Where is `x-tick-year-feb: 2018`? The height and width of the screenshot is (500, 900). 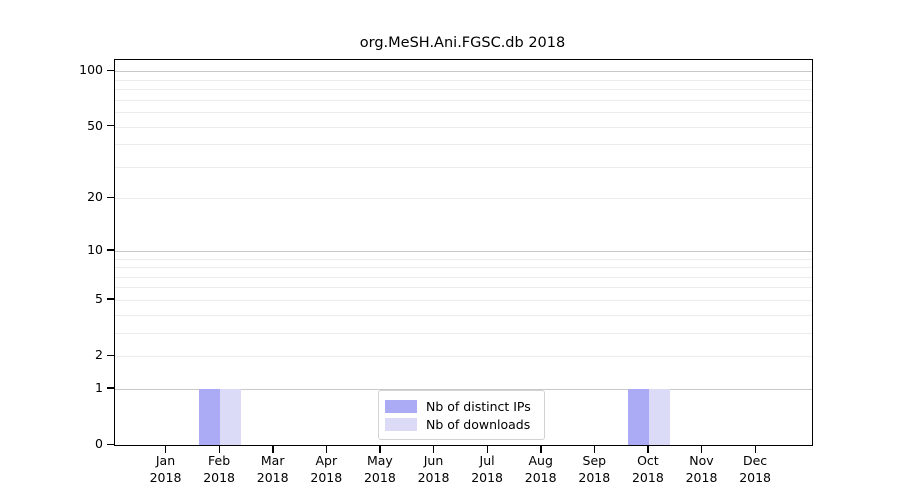
x-tick-year-feb: 2018 is located at coordinates (219, 477).